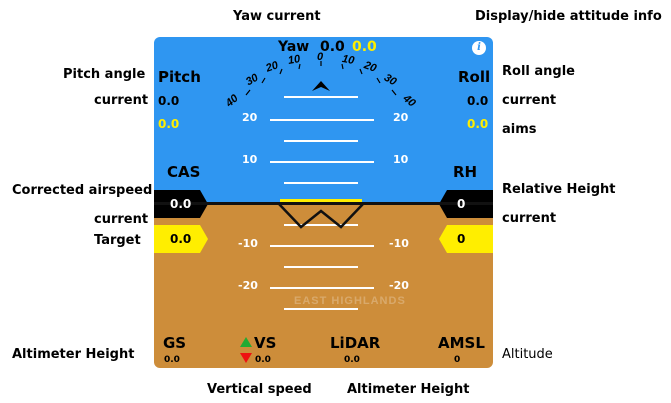 Image resolution: width=671 pixels, height=403 pixels. I want to click on heading-pointer-icon, so click(321, 86).